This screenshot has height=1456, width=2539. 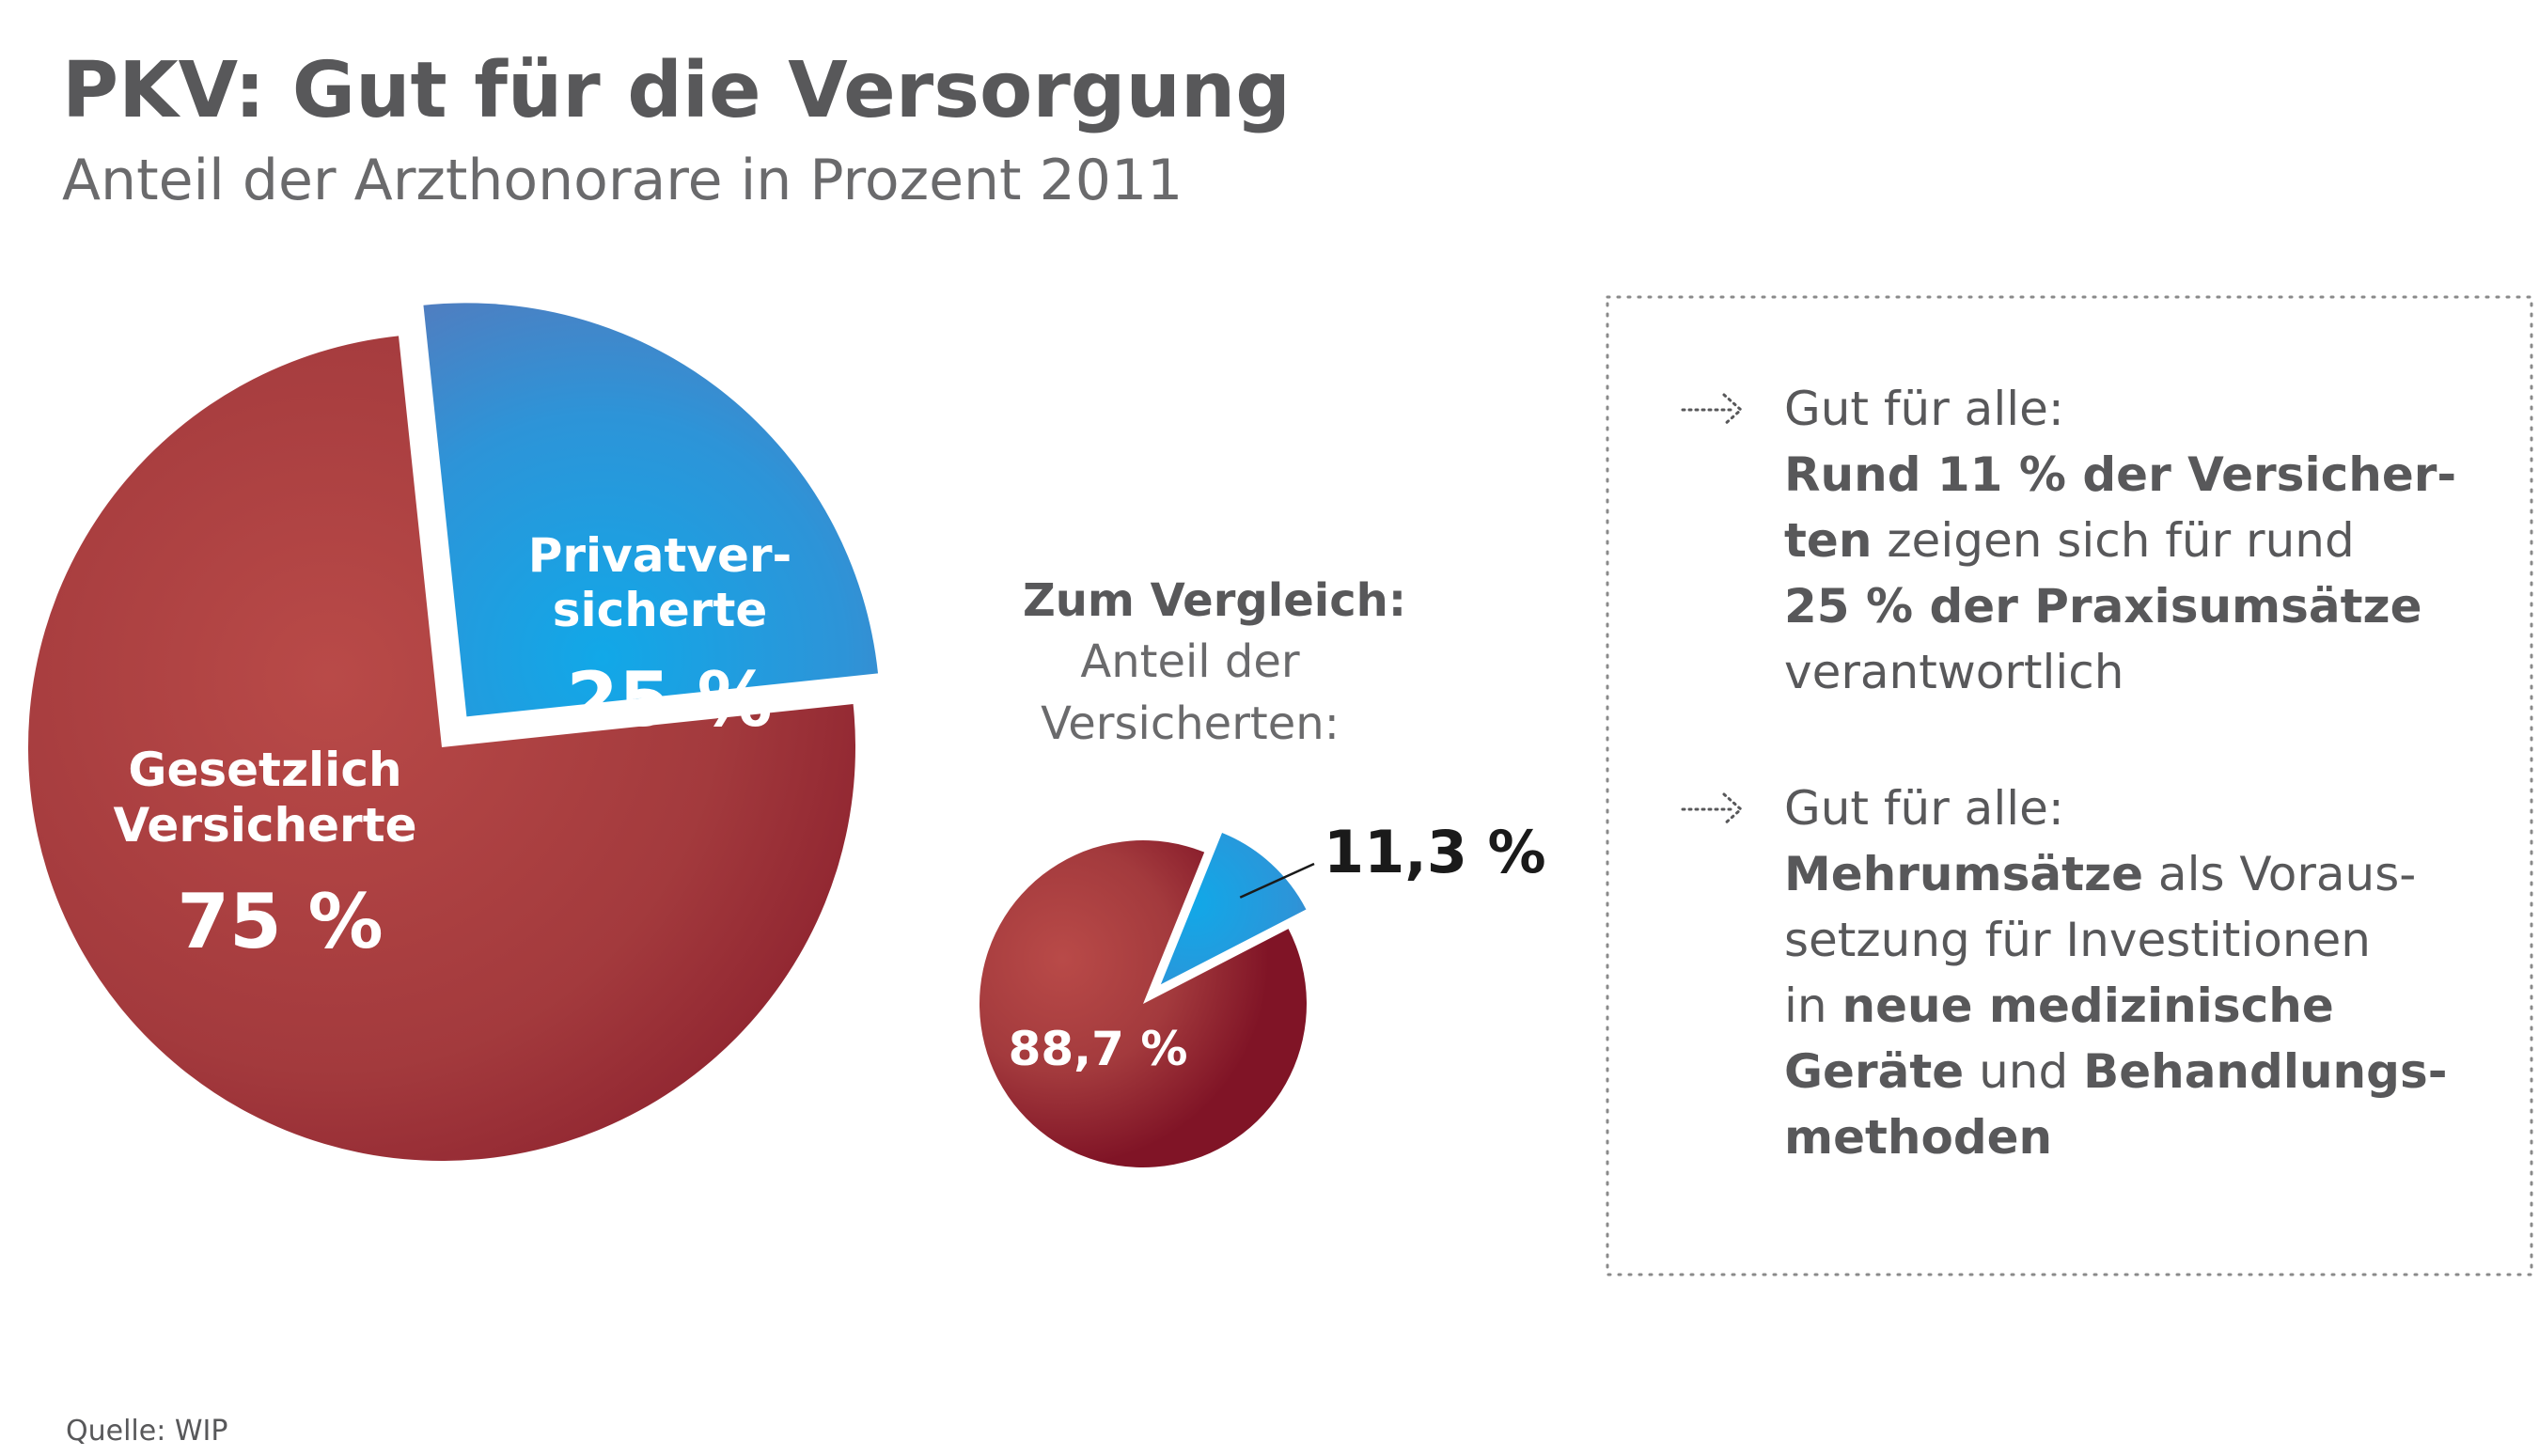 I want to click on comparison-subtitle-line-1: Anteil der, so click(x=1190, y=661).